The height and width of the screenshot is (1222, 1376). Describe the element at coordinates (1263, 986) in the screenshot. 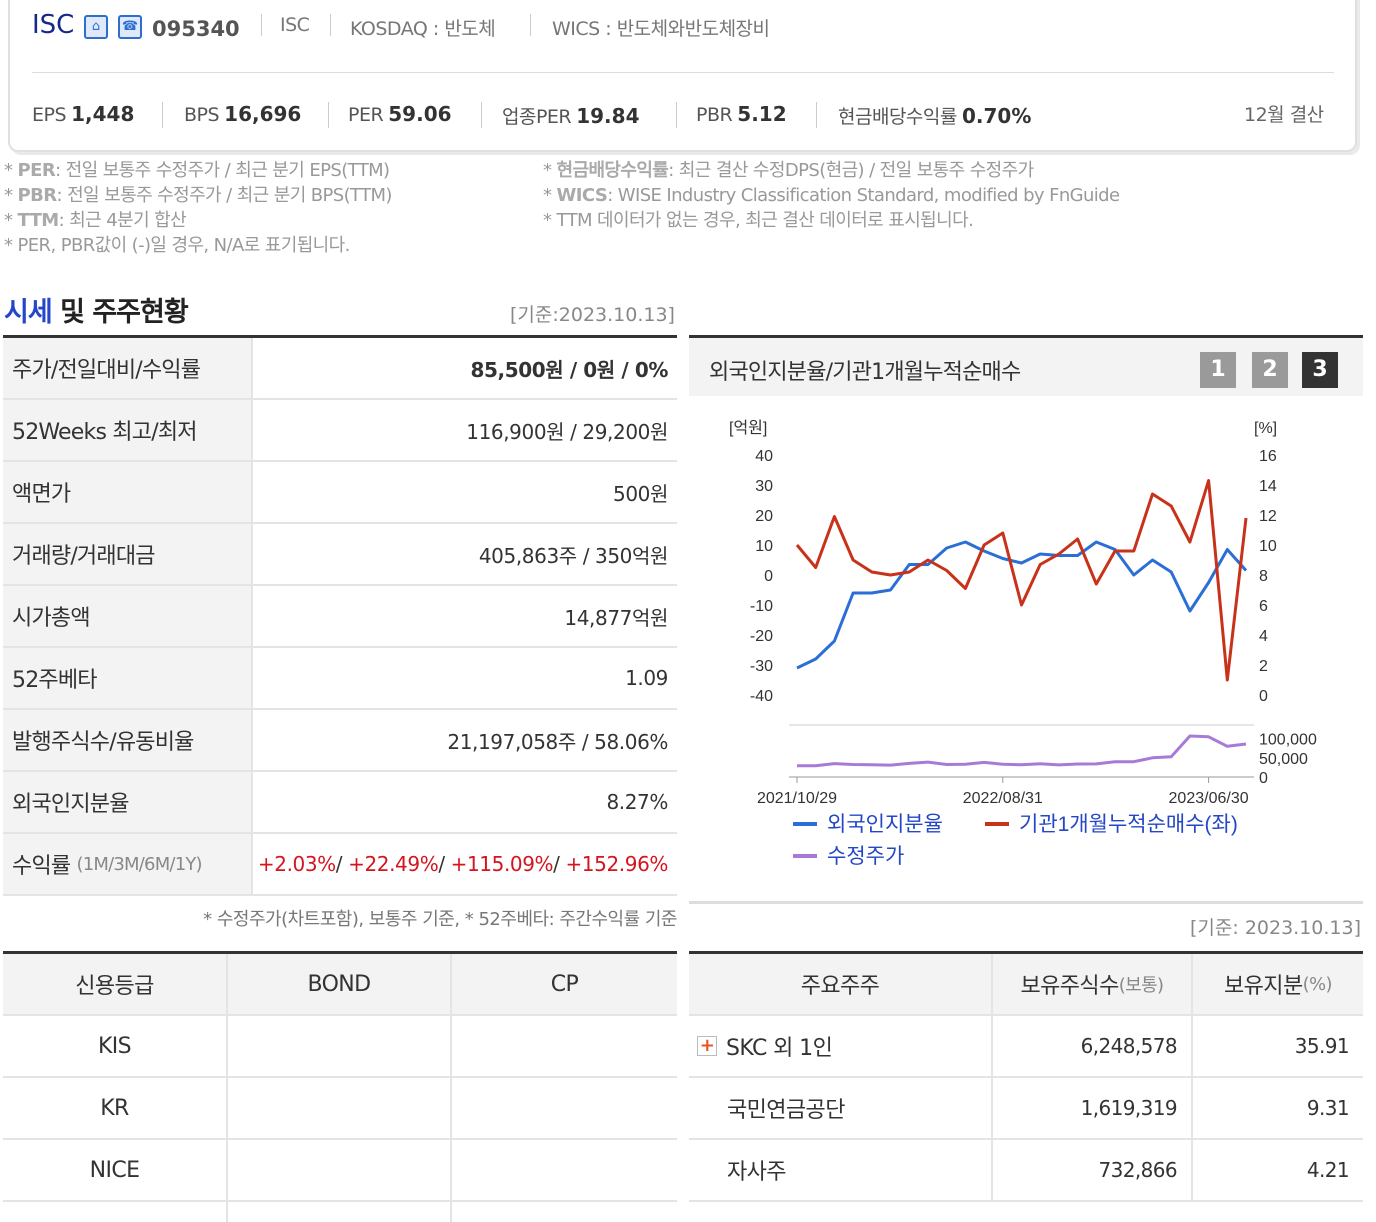

I see `col-header-main: 보유지분` at that location.